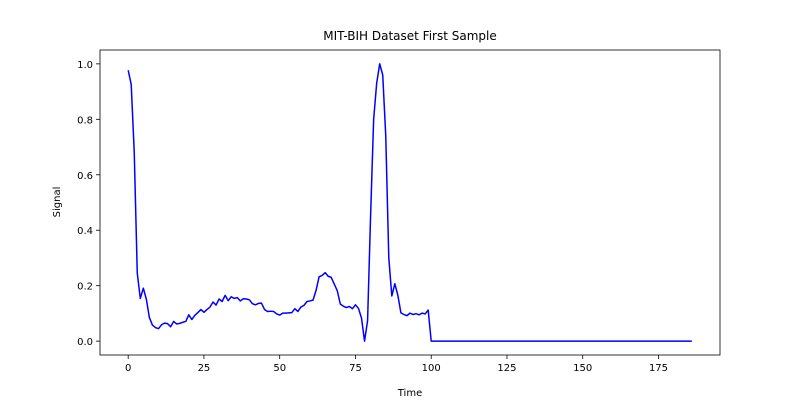 The image size is (800, 400). I want to click on y-tick-label: 0.4, so click(85, 231).